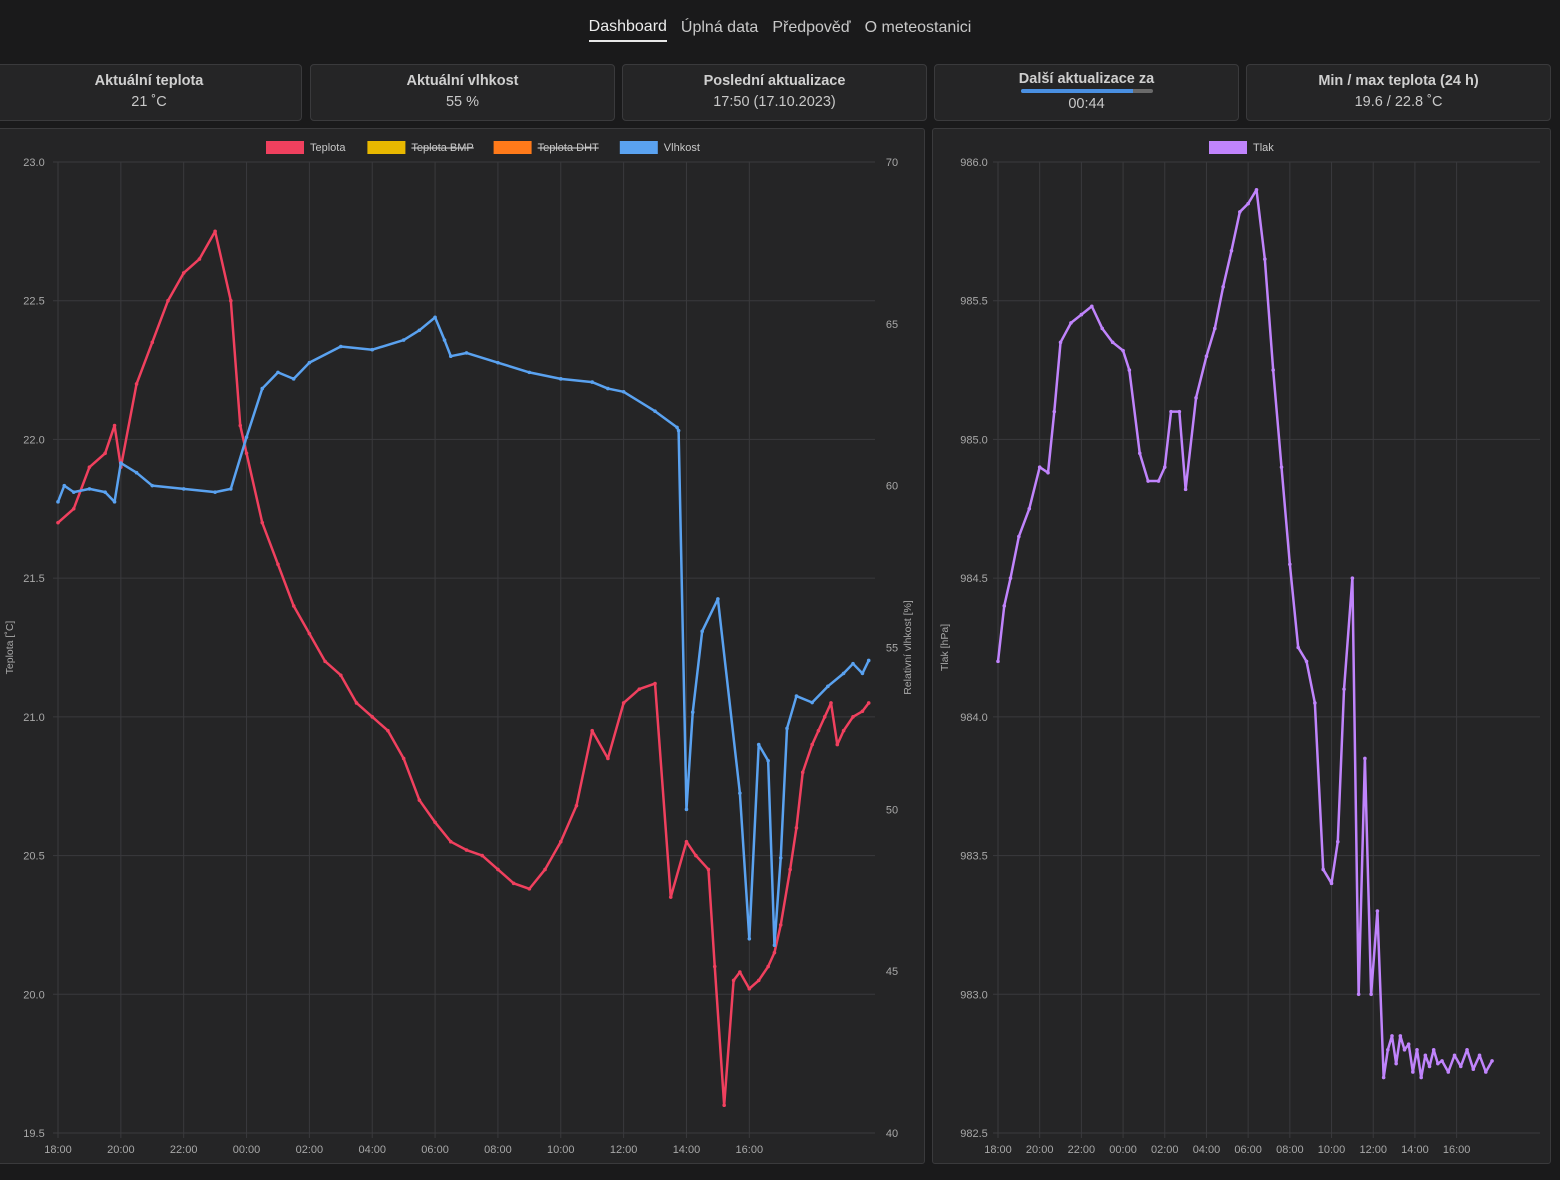 The height and width of the screenshot is (1180, 1560). What do you see at coordinates (750, 1150) in the screenshot?
I see `x-tick-label: 16:00` at bounding box center [750, 1150].